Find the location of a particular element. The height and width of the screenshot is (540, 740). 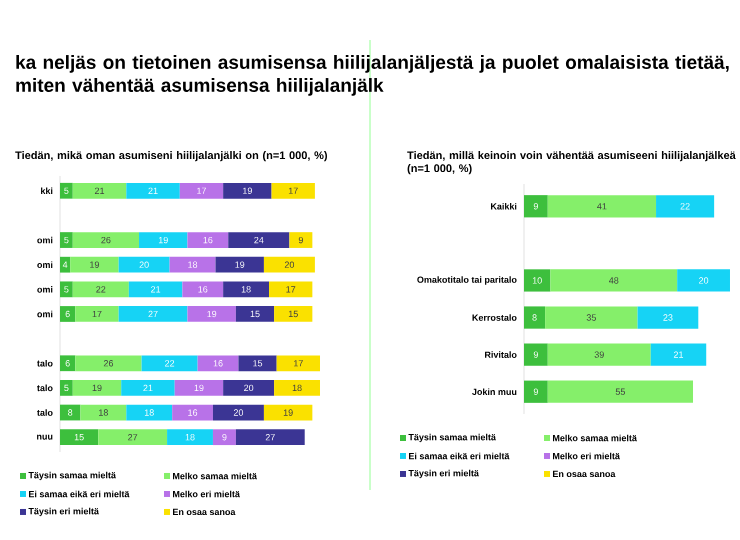

text: ka neljäs on tietoinen asumisensa hiilijalanjäljestä ja puolet omalaisista tietää, miten vähentää asumisensa hiilijalanjälk is located at coordinates (372, 75).